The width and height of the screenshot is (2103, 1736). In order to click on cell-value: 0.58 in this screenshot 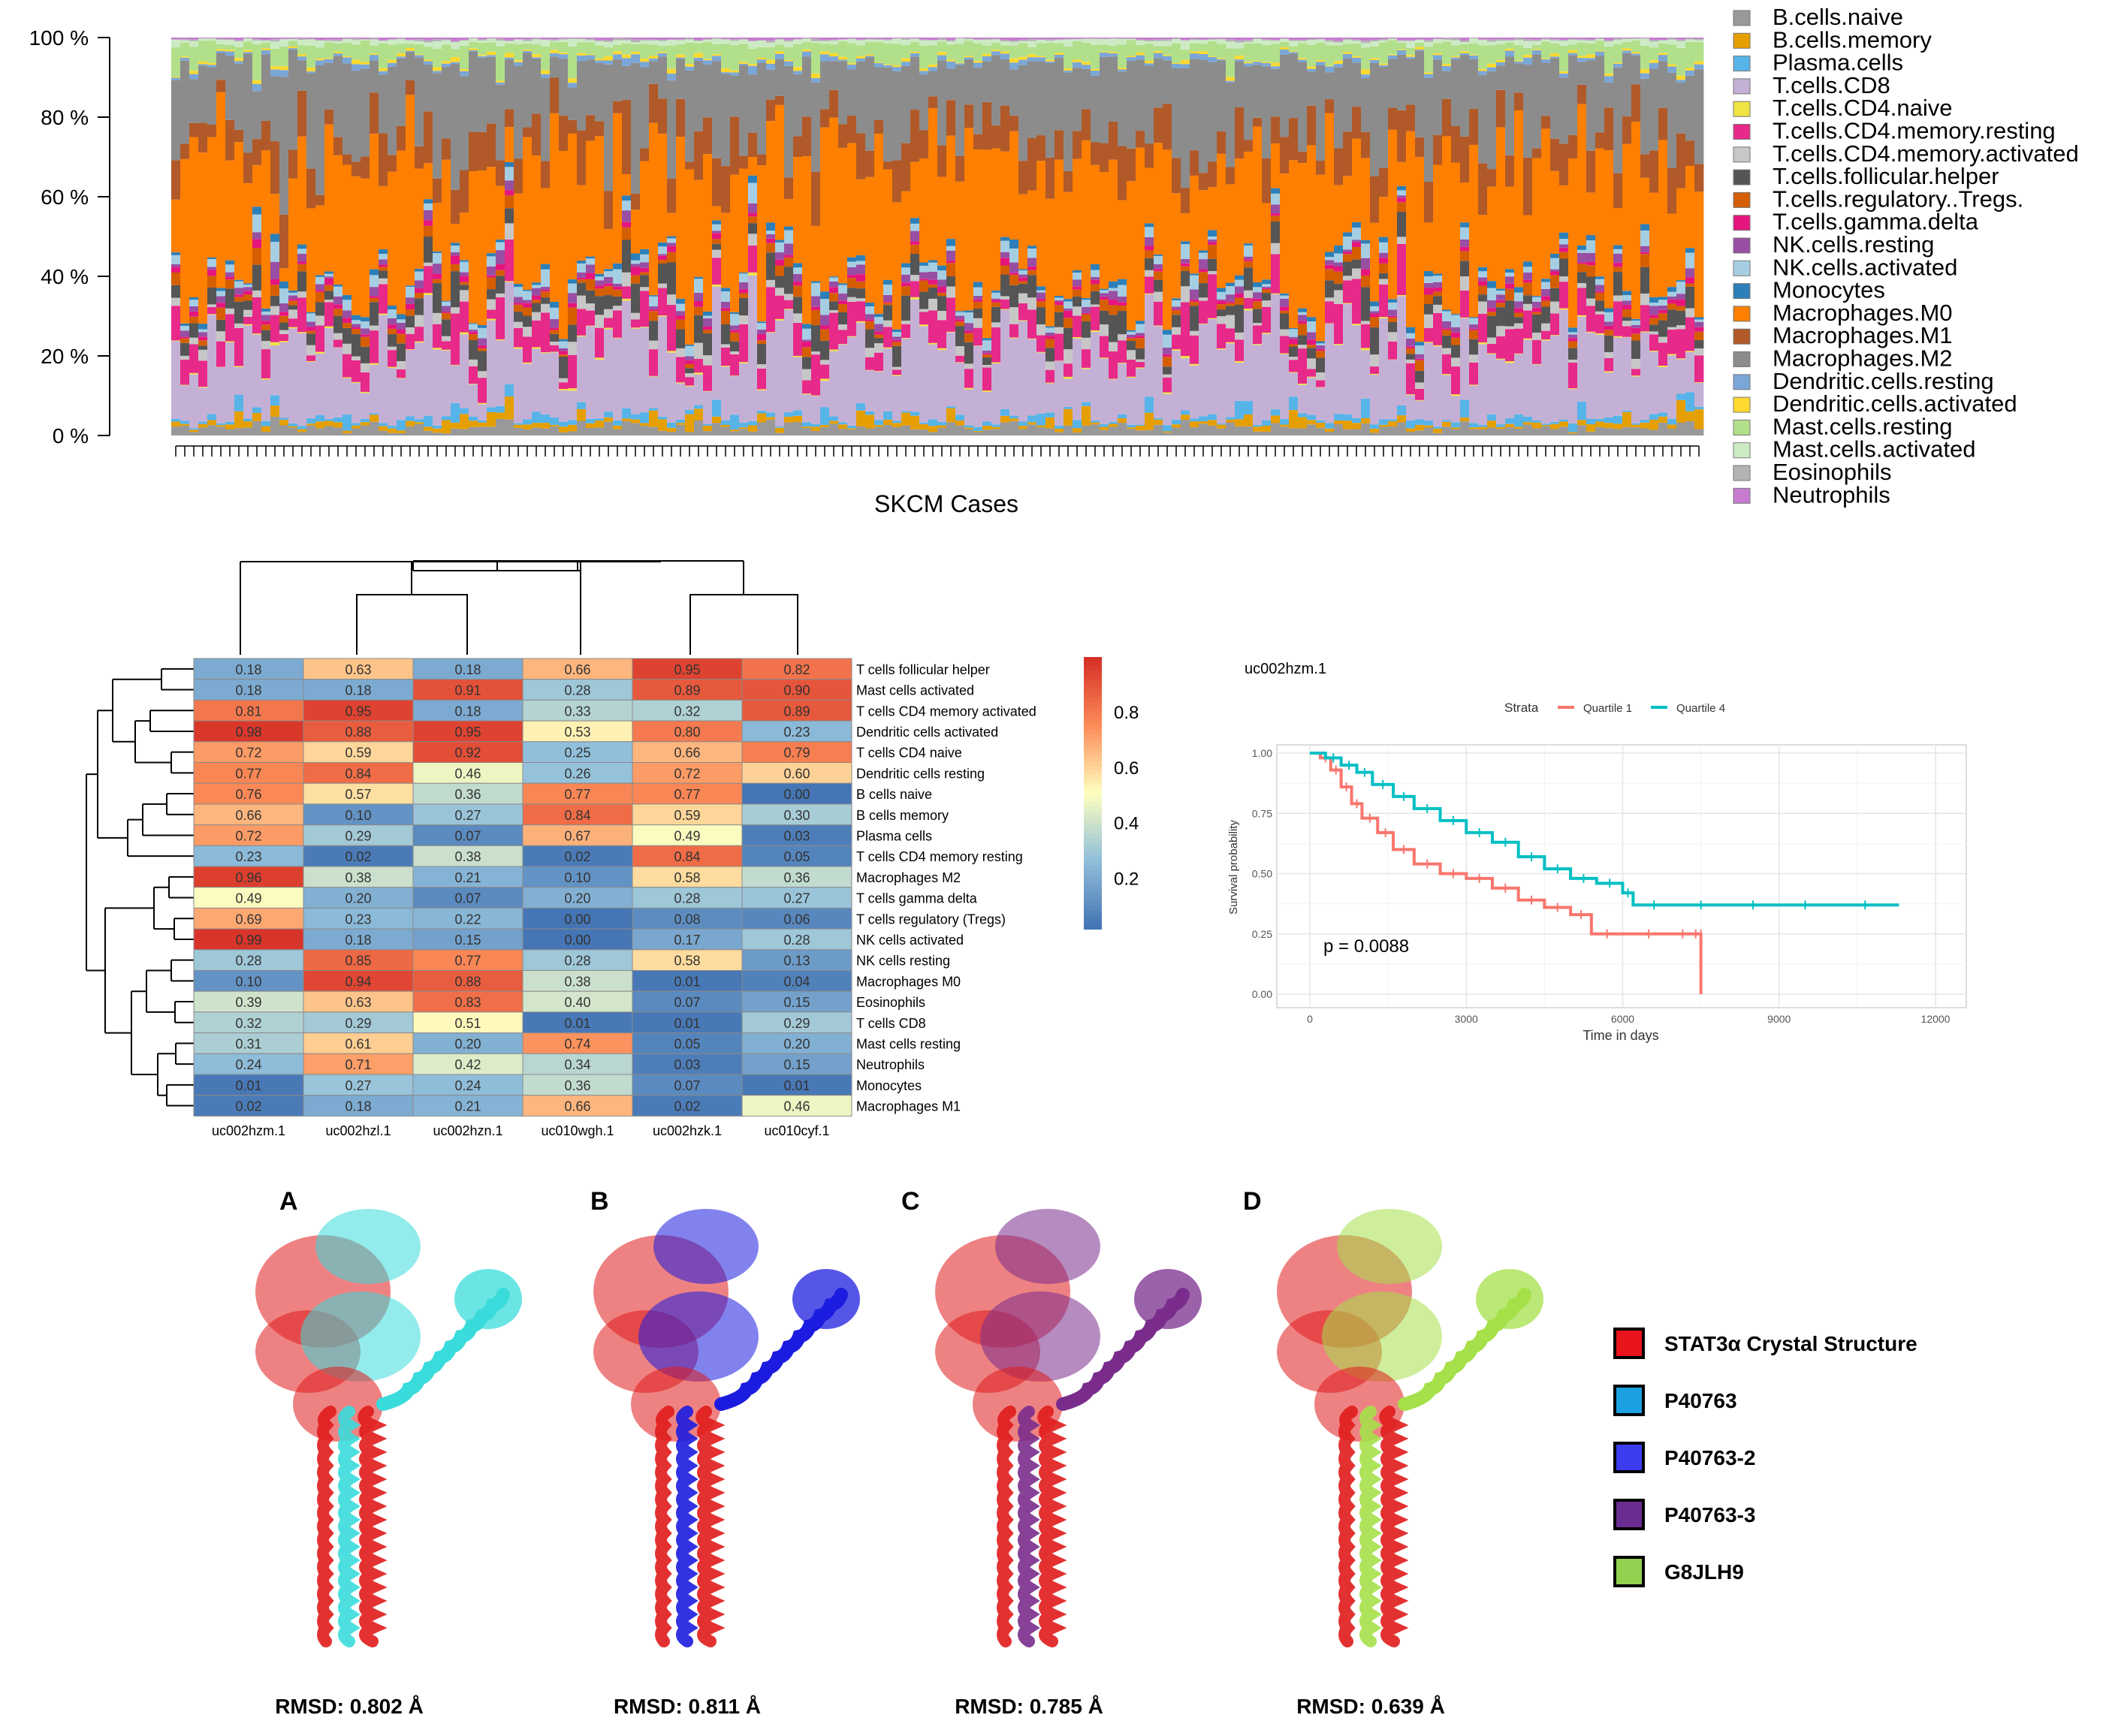, I will do `click(687, 877)`.